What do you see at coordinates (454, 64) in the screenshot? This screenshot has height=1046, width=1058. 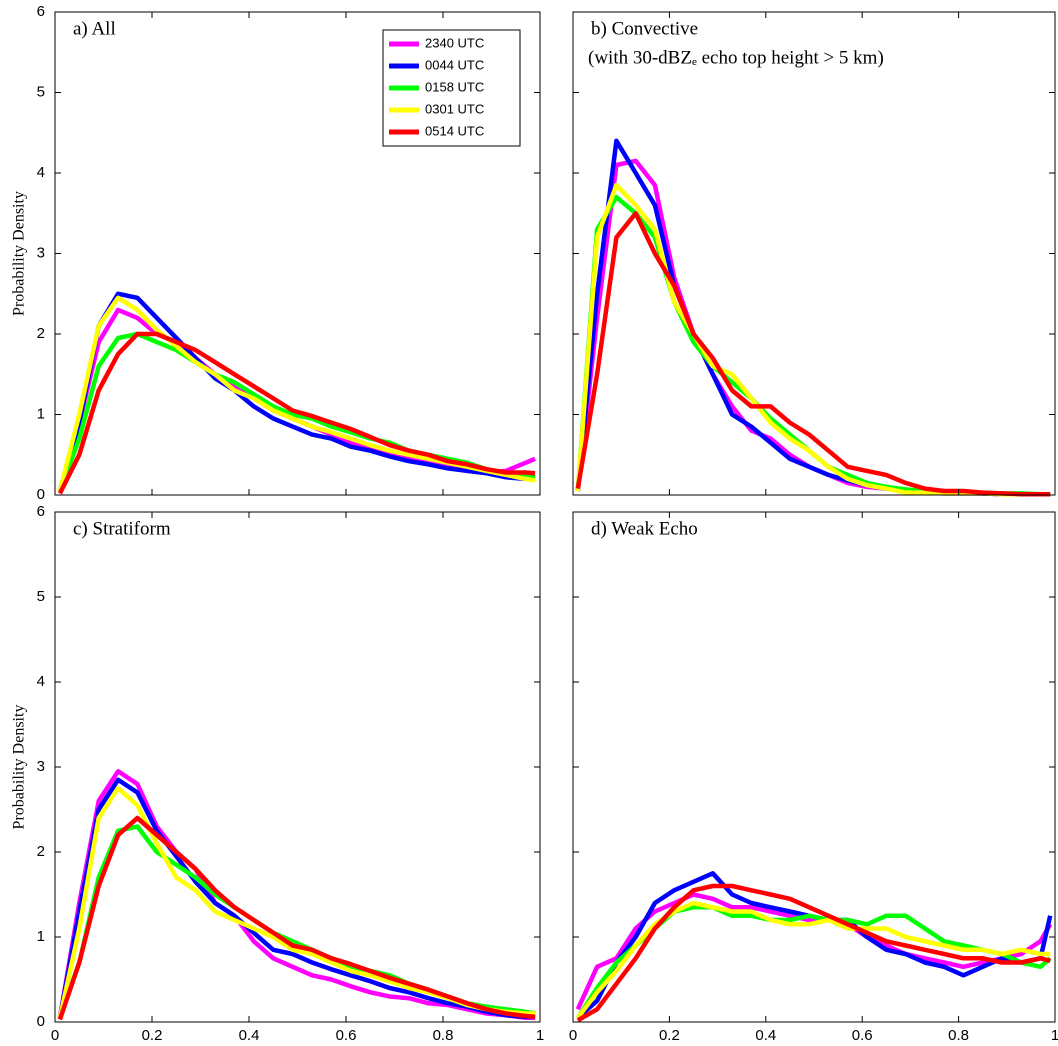 I see `legend-label: 0044 UTC` at bounding box center [454, 64].